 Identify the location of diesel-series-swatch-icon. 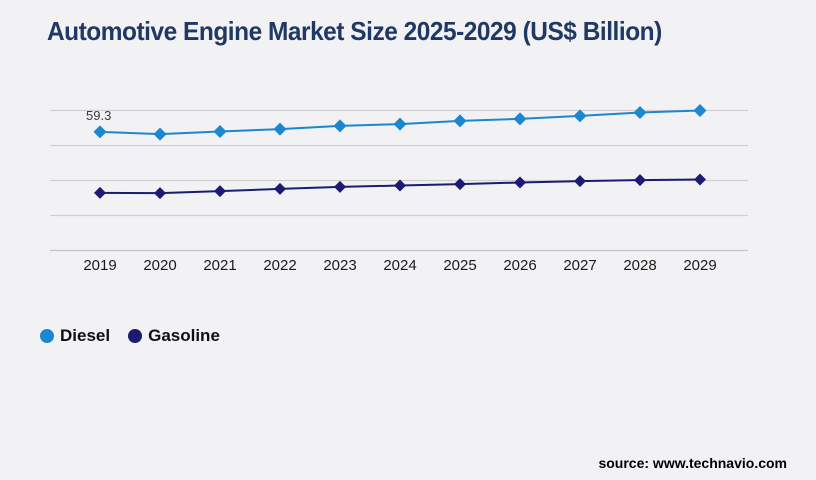
(47, 336).